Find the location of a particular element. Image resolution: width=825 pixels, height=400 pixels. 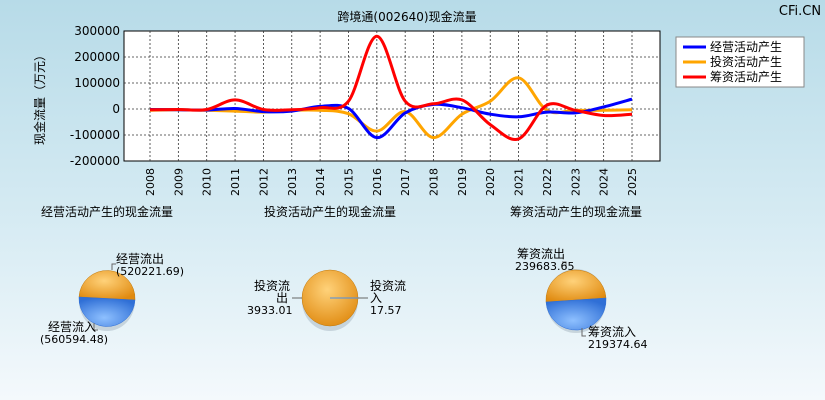

pie-operating-slice-inflow is located at coordinates (107, 311).